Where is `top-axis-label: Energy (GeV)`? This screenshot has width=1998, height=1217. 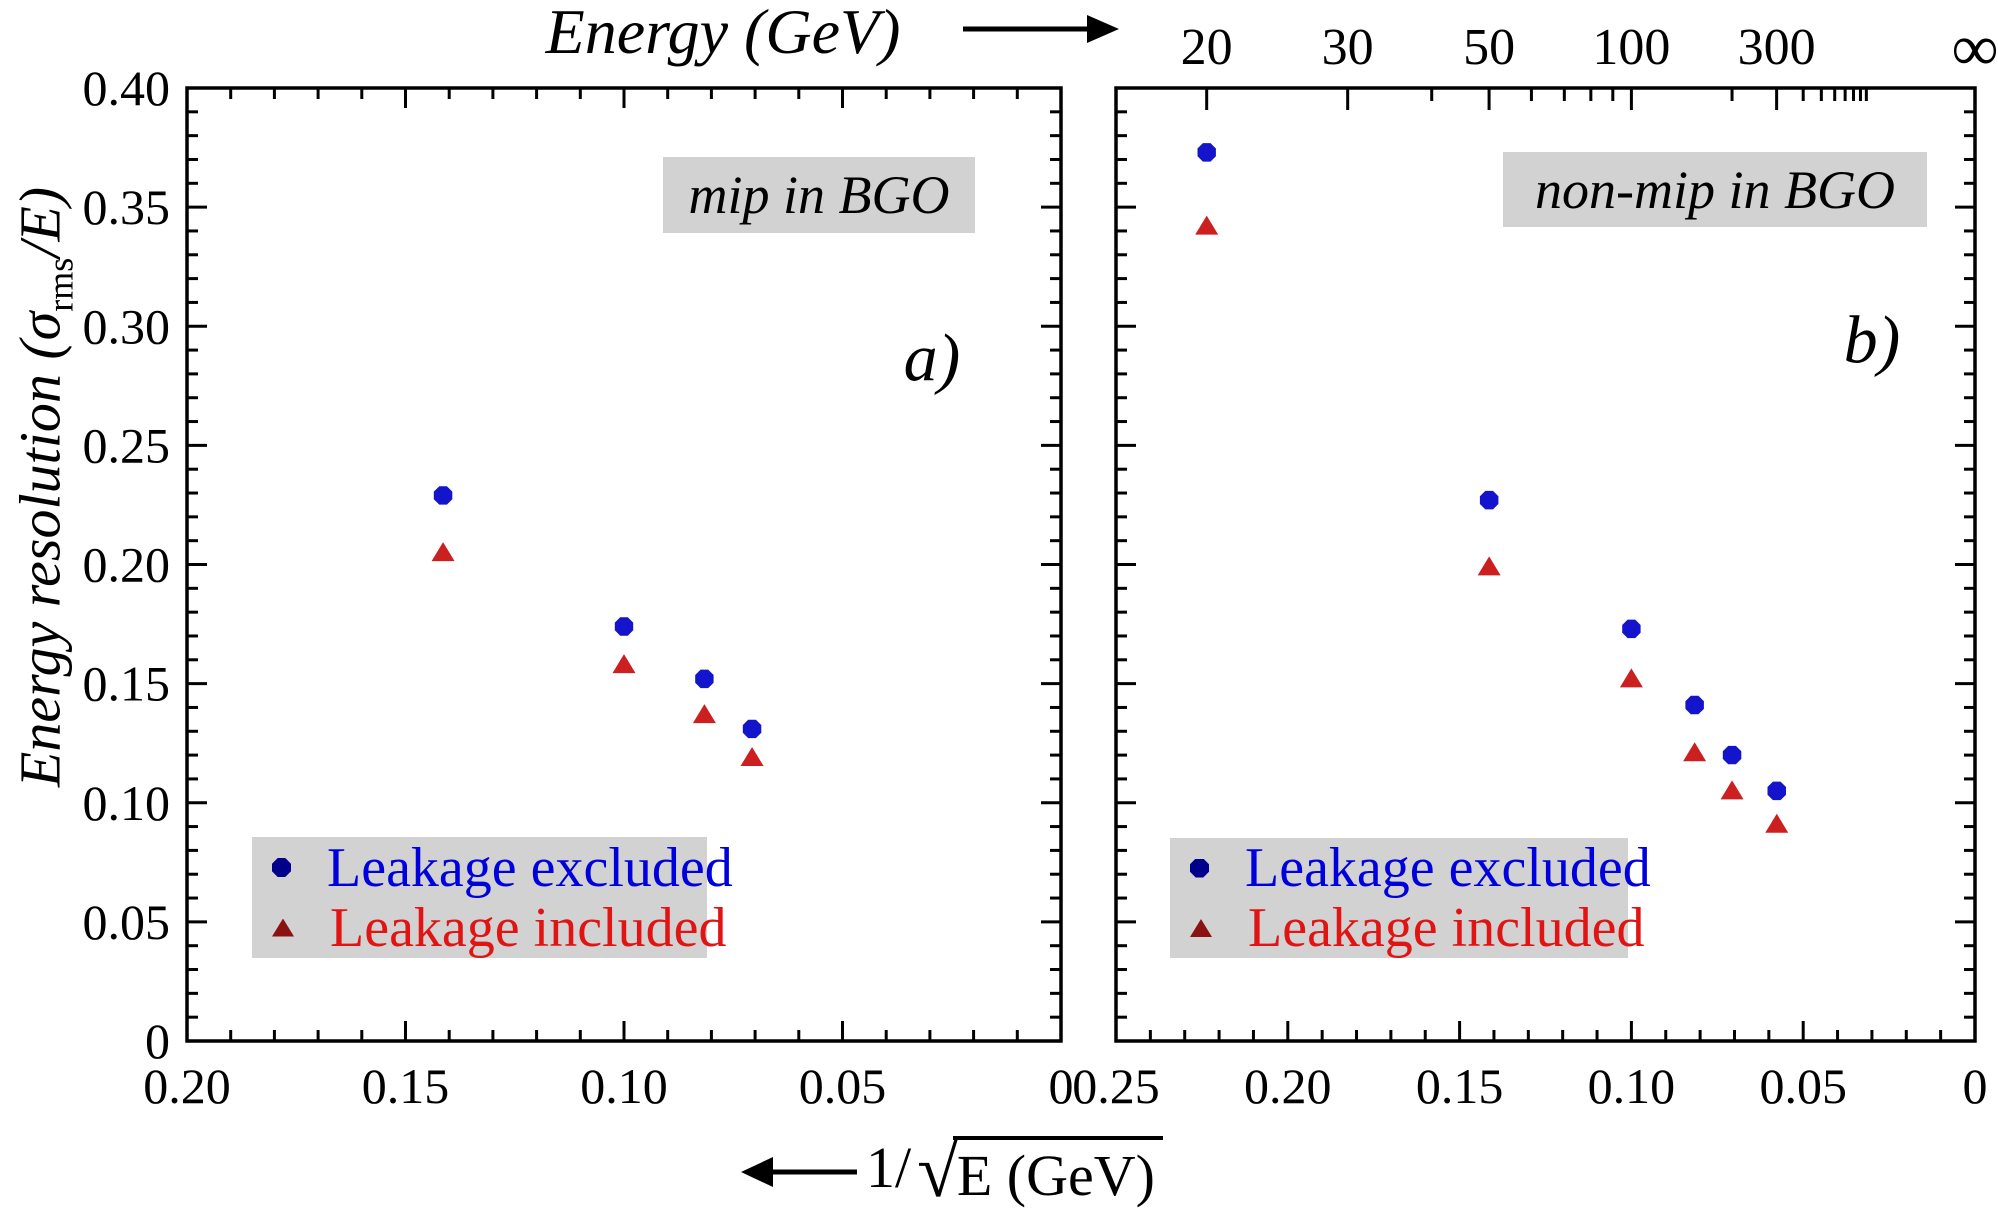 top-axis-label: Energy (GeV) is located at coordinates (723, 33).